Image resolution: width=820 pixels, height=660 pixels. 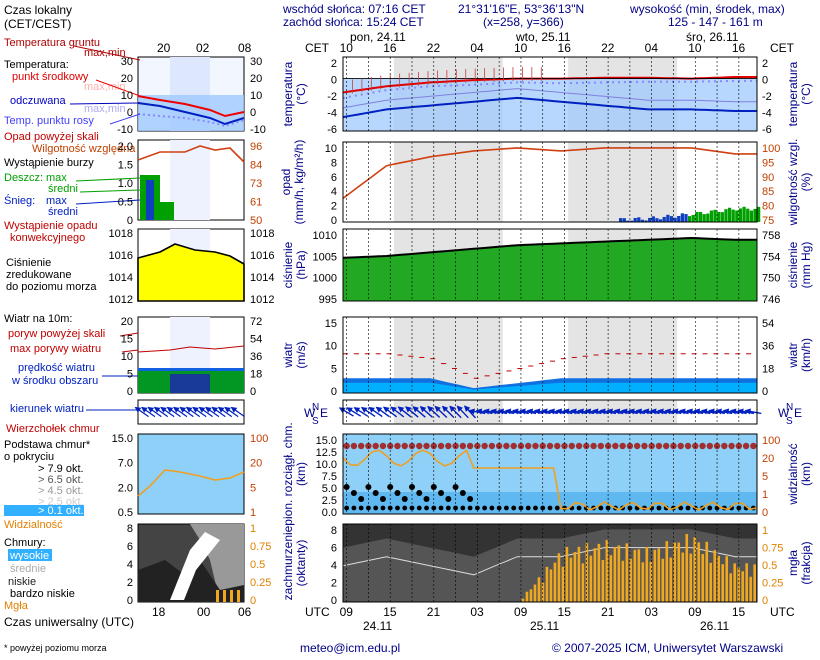 What do you see at coordinates (190, 383) in the screenshot?
I see `legend-wind-area3` at bounding box center [190, 383].